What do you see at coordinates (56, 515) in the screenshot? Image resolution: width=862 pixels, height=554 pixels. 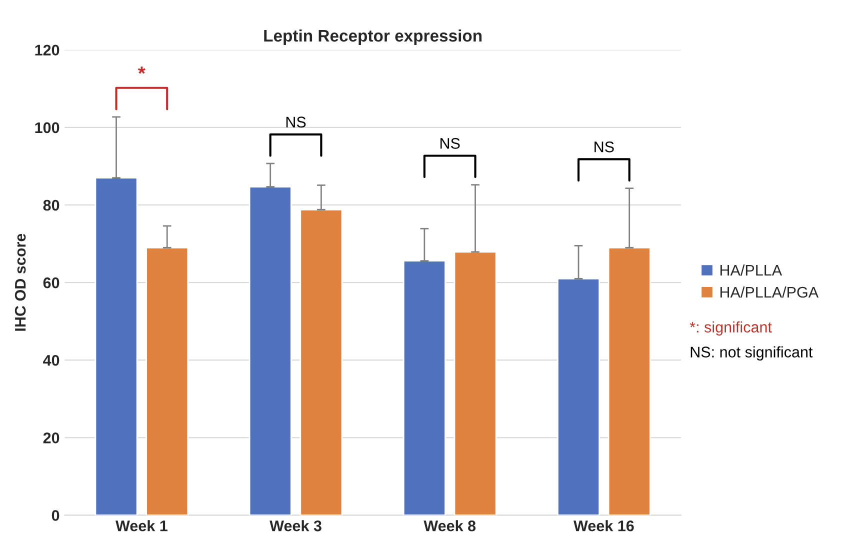 I see `y-tick-label: 0` at bounding box center [56, 515].